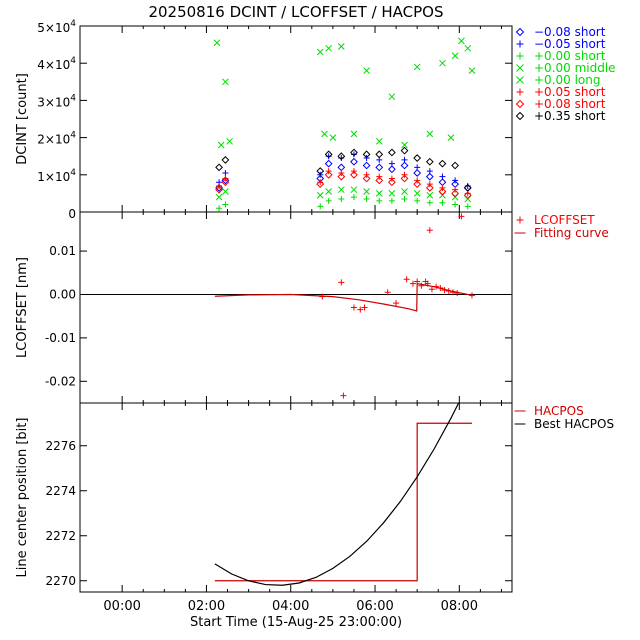  I want to click on y-tick-label: 2×104, so click(56, 139).